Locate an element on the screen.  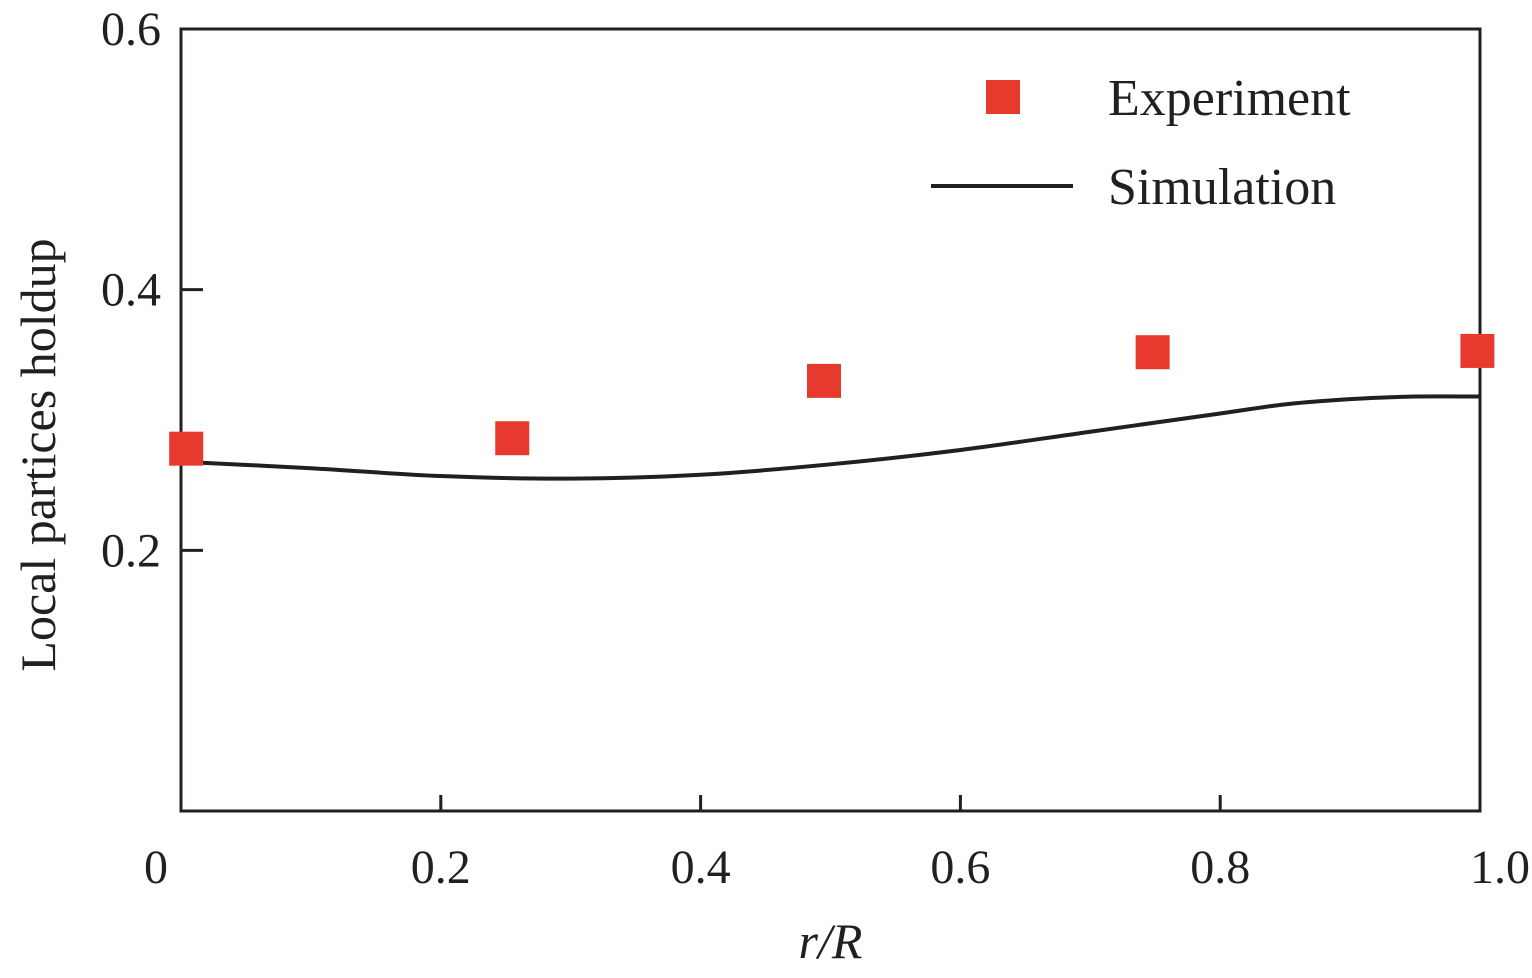
legend-label: Simulation is located at coordinates (1222, 187).